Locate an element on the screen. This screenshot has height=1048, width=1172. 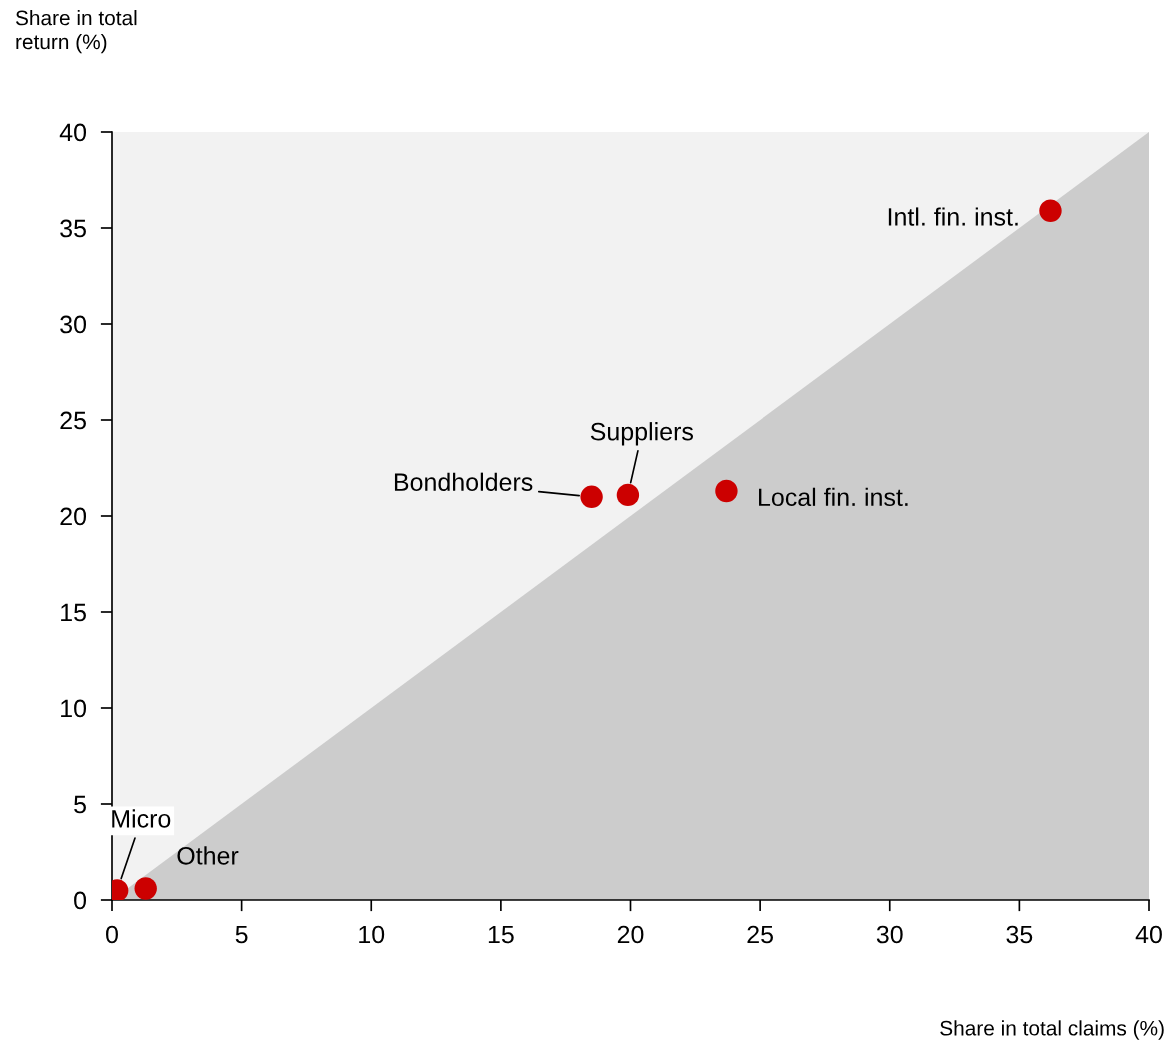
x-tick-label: 10 is located at coordinates (372, 934).